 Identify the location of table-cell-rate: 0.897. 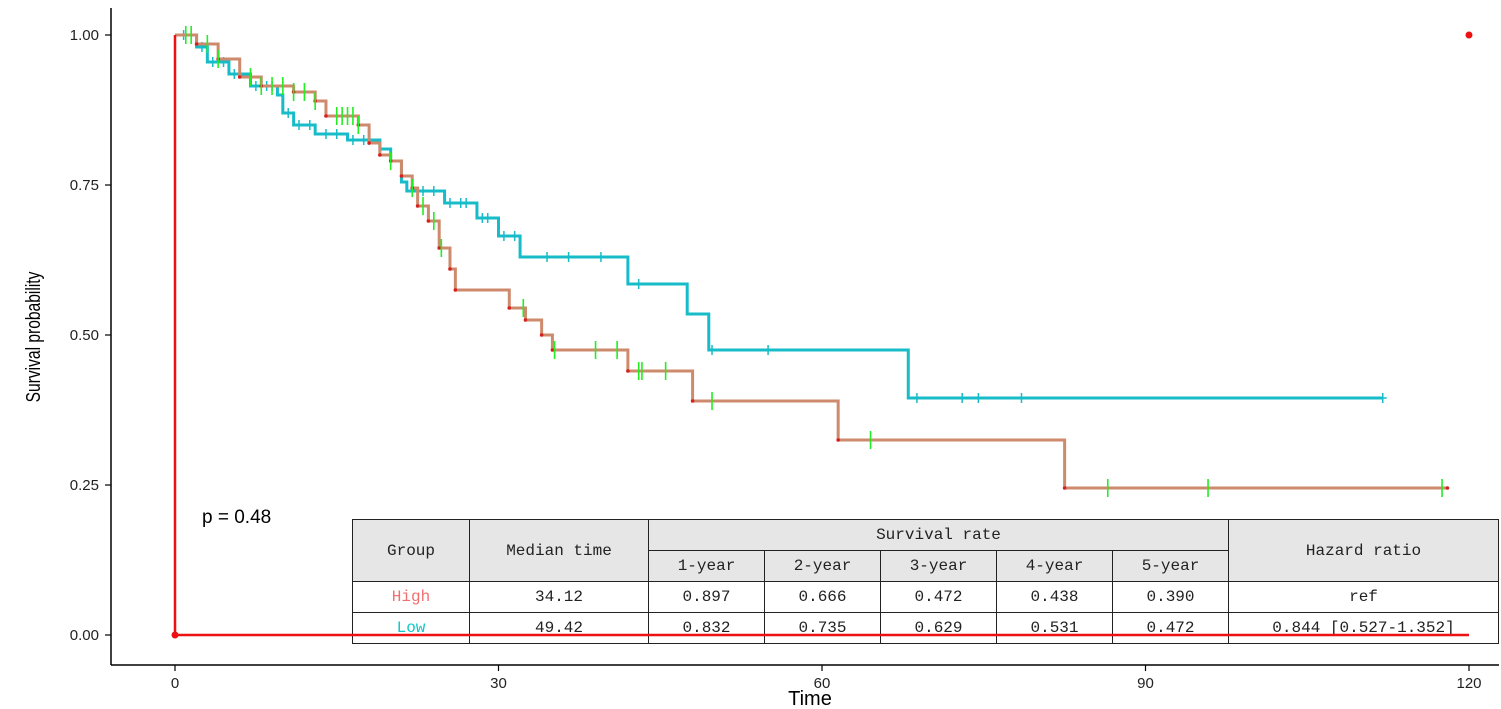
(706, 597).